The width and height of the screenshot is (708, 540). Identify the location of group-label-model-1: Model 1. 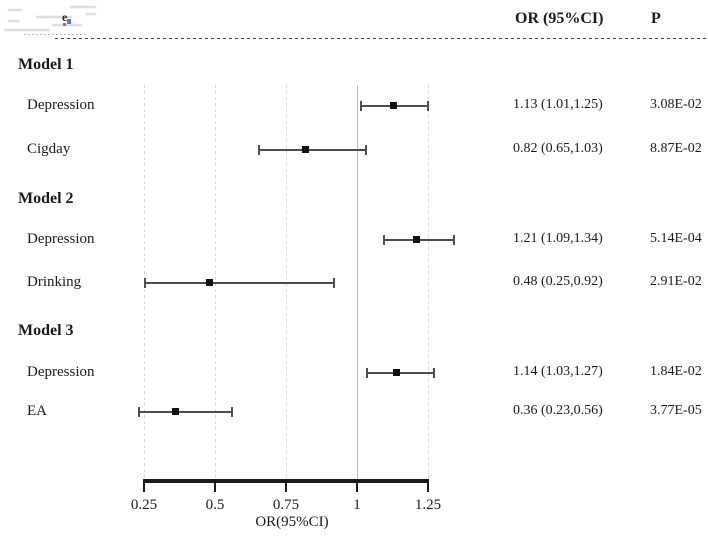
(46, 64).